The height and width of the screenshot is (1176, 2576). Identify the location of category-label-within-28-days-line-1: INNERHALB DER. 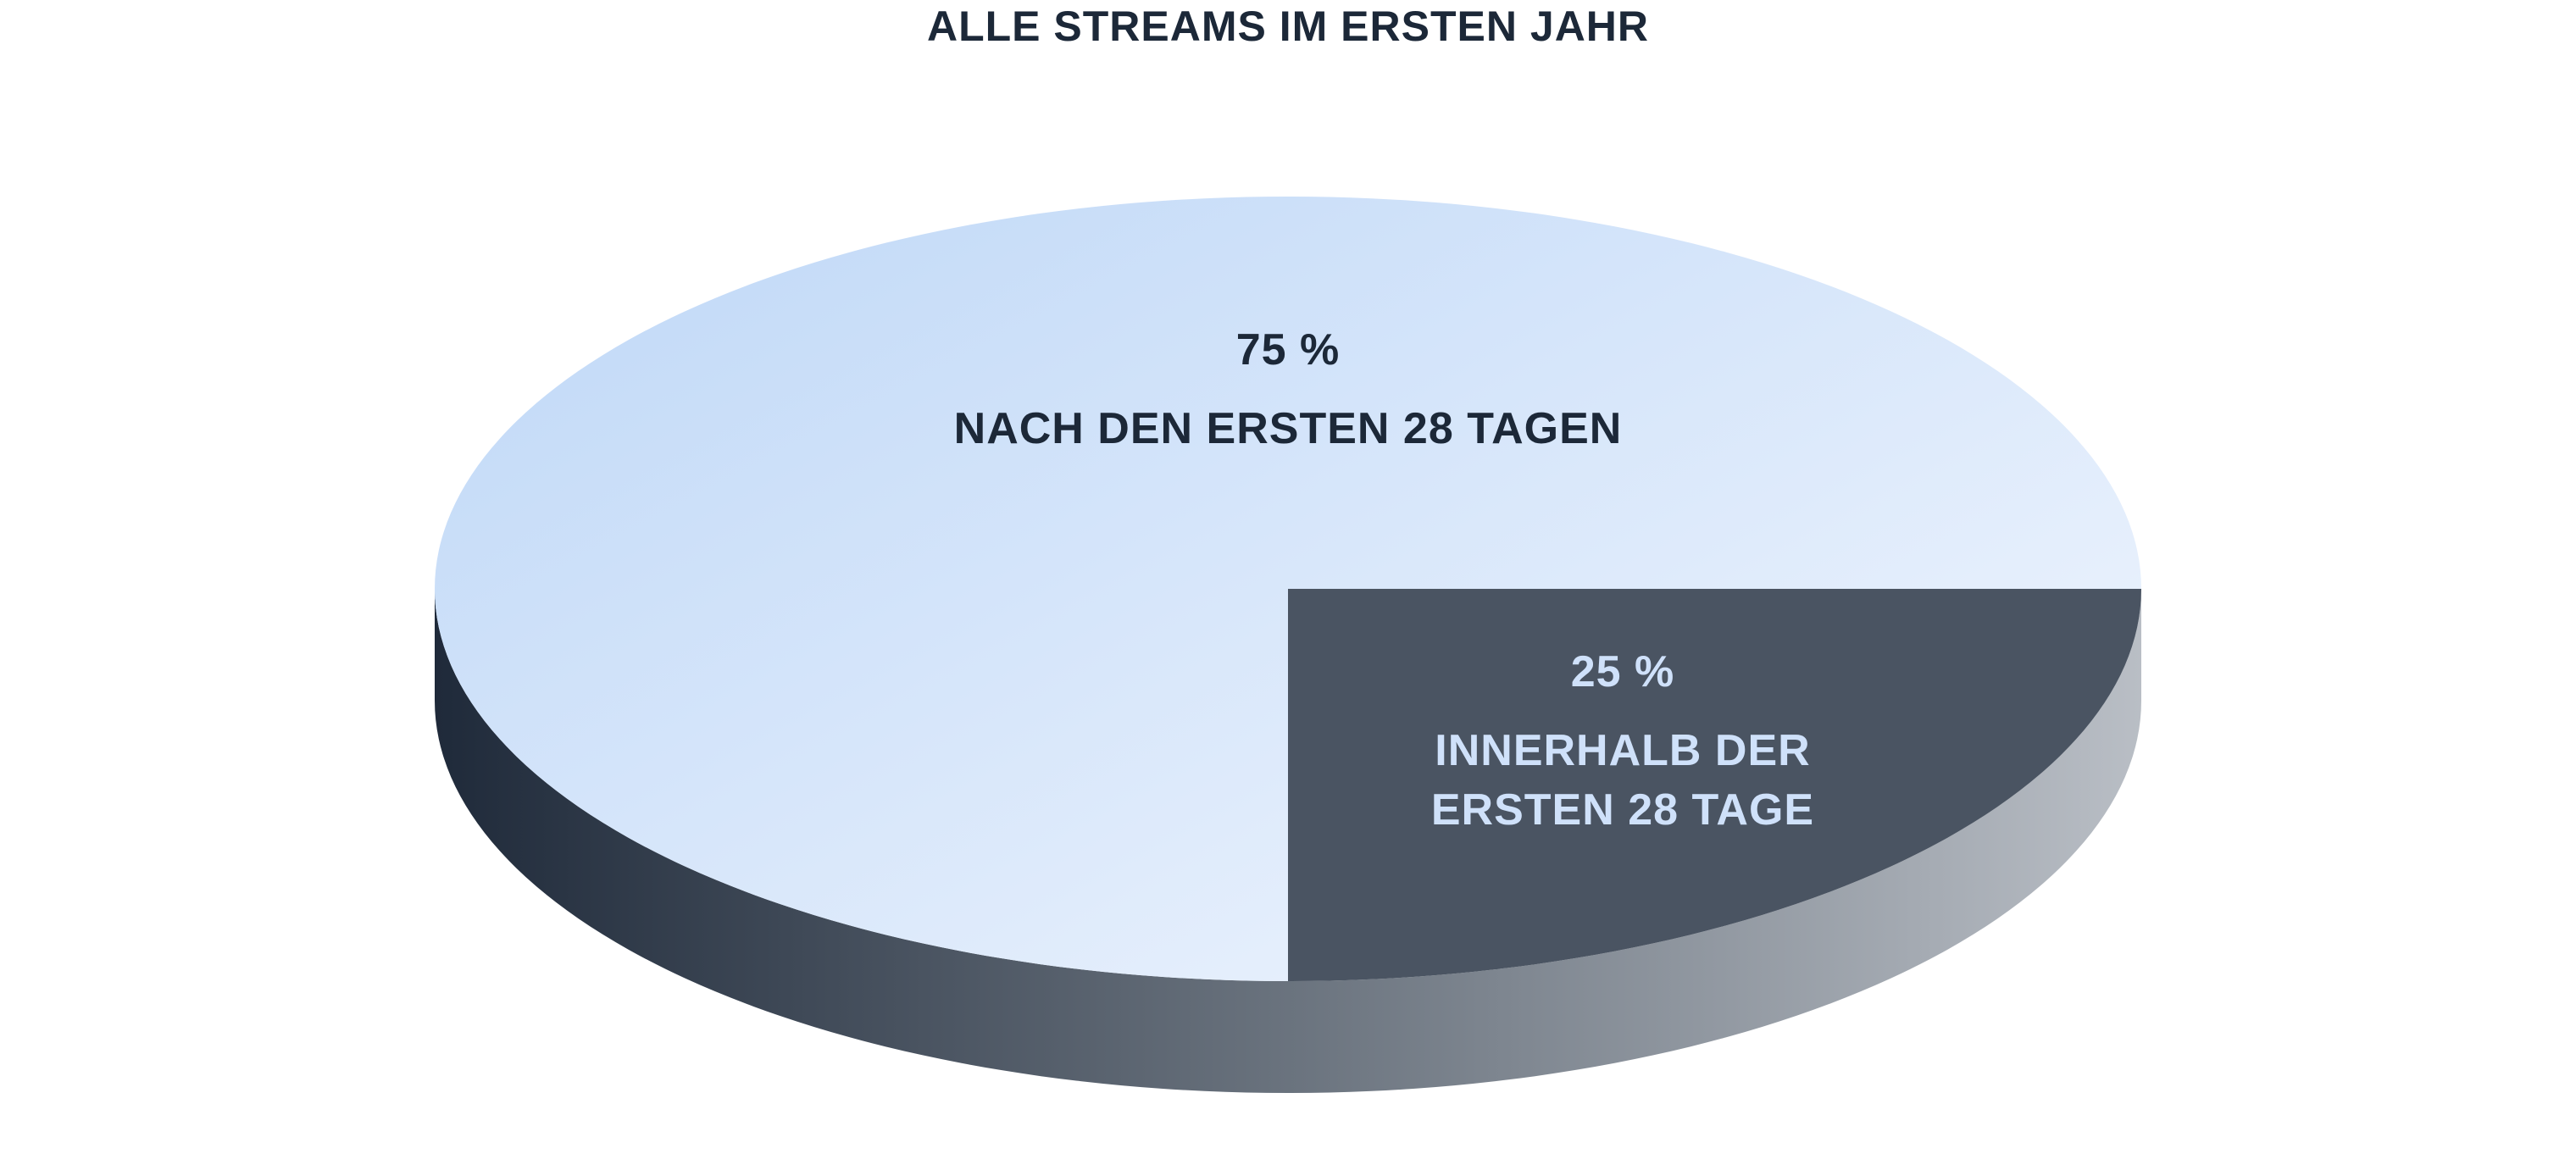
(1622, 751).